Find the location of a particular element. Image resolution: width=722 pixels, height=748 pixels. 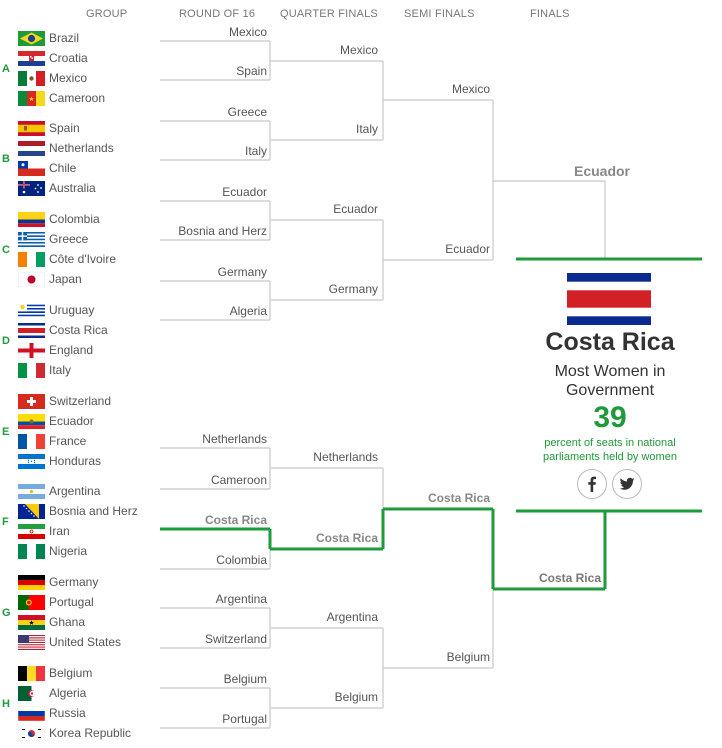

round16-team: Portugal is located at coordinates (244, 719).